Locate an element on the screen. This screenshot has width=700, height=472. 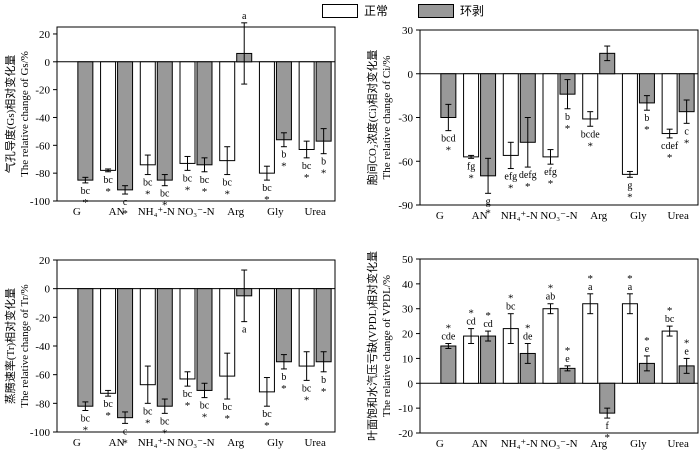
sig-letters: efg is located at coordinates (510, 177).